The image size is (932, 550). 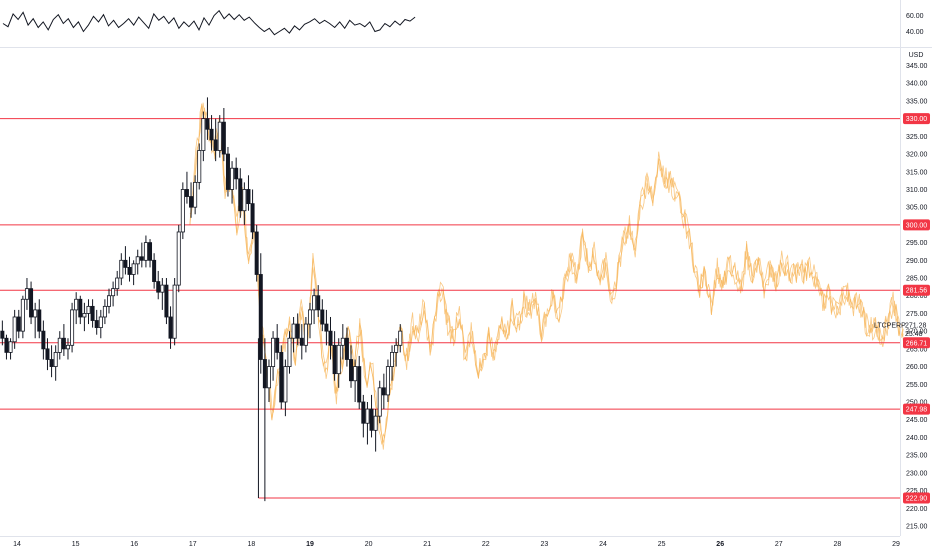 What do you see at coordinates (917, 420) in the screenshot?
I see `price-tick-label: 245.00` at bounding box center [917, 420].